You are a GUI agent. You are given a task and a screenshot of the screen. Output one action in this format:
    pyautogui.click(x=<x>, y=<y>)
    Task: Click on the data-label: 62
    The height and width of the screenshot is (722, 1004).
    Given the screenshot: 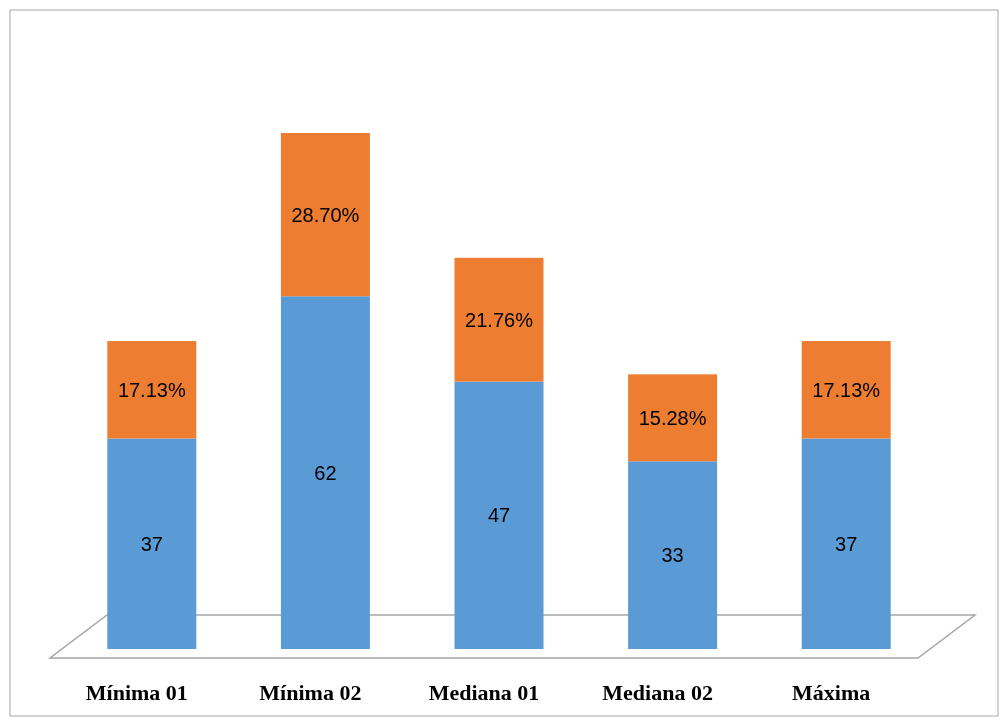 What is the action you would take?
    pyautogui.click(x=325, y=472)
    